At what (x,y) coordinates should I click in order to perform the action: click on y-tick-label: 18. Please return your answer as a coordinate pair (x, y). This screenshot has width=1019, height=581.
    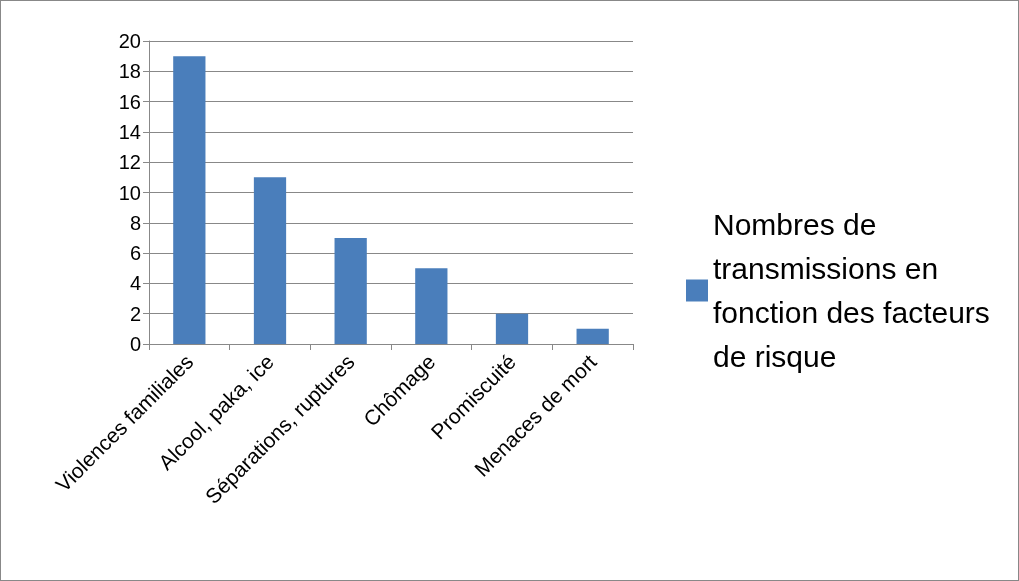
    Looking at the image, I should click on (129, 71).